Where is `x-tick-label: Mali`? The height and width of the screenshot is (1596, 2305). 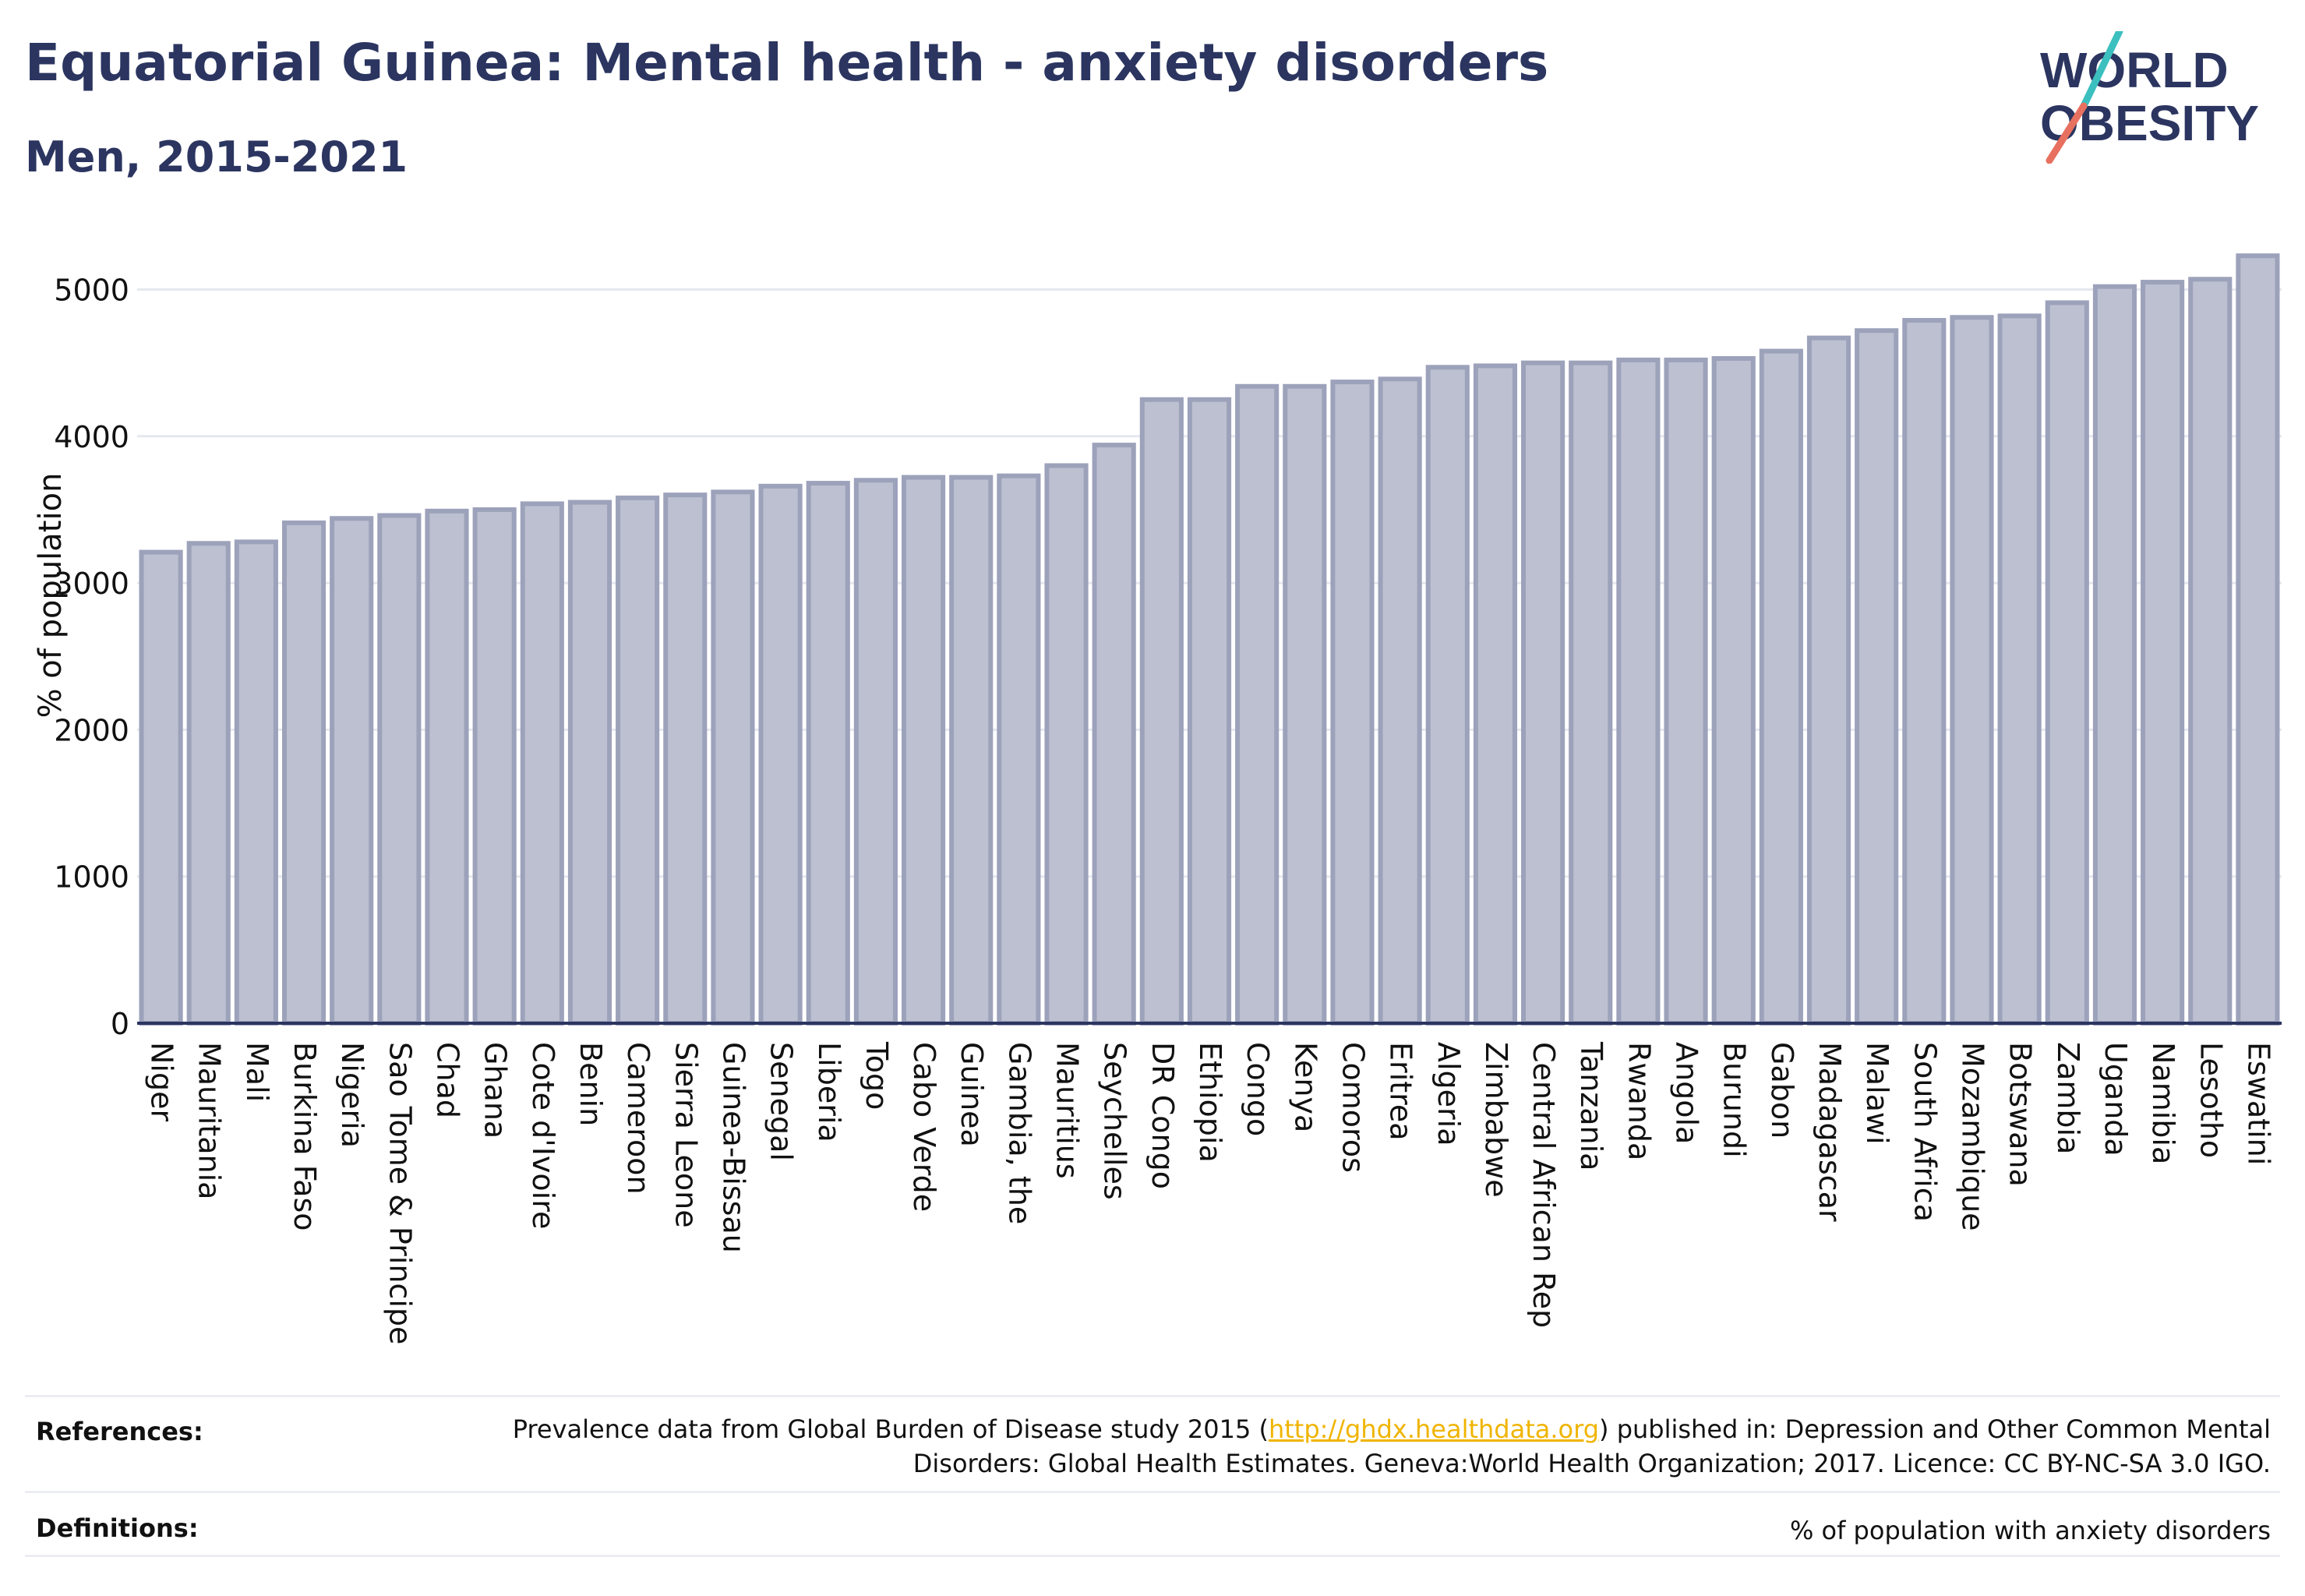
x-tick-label: Mali is located at coordinates (257, 1072).